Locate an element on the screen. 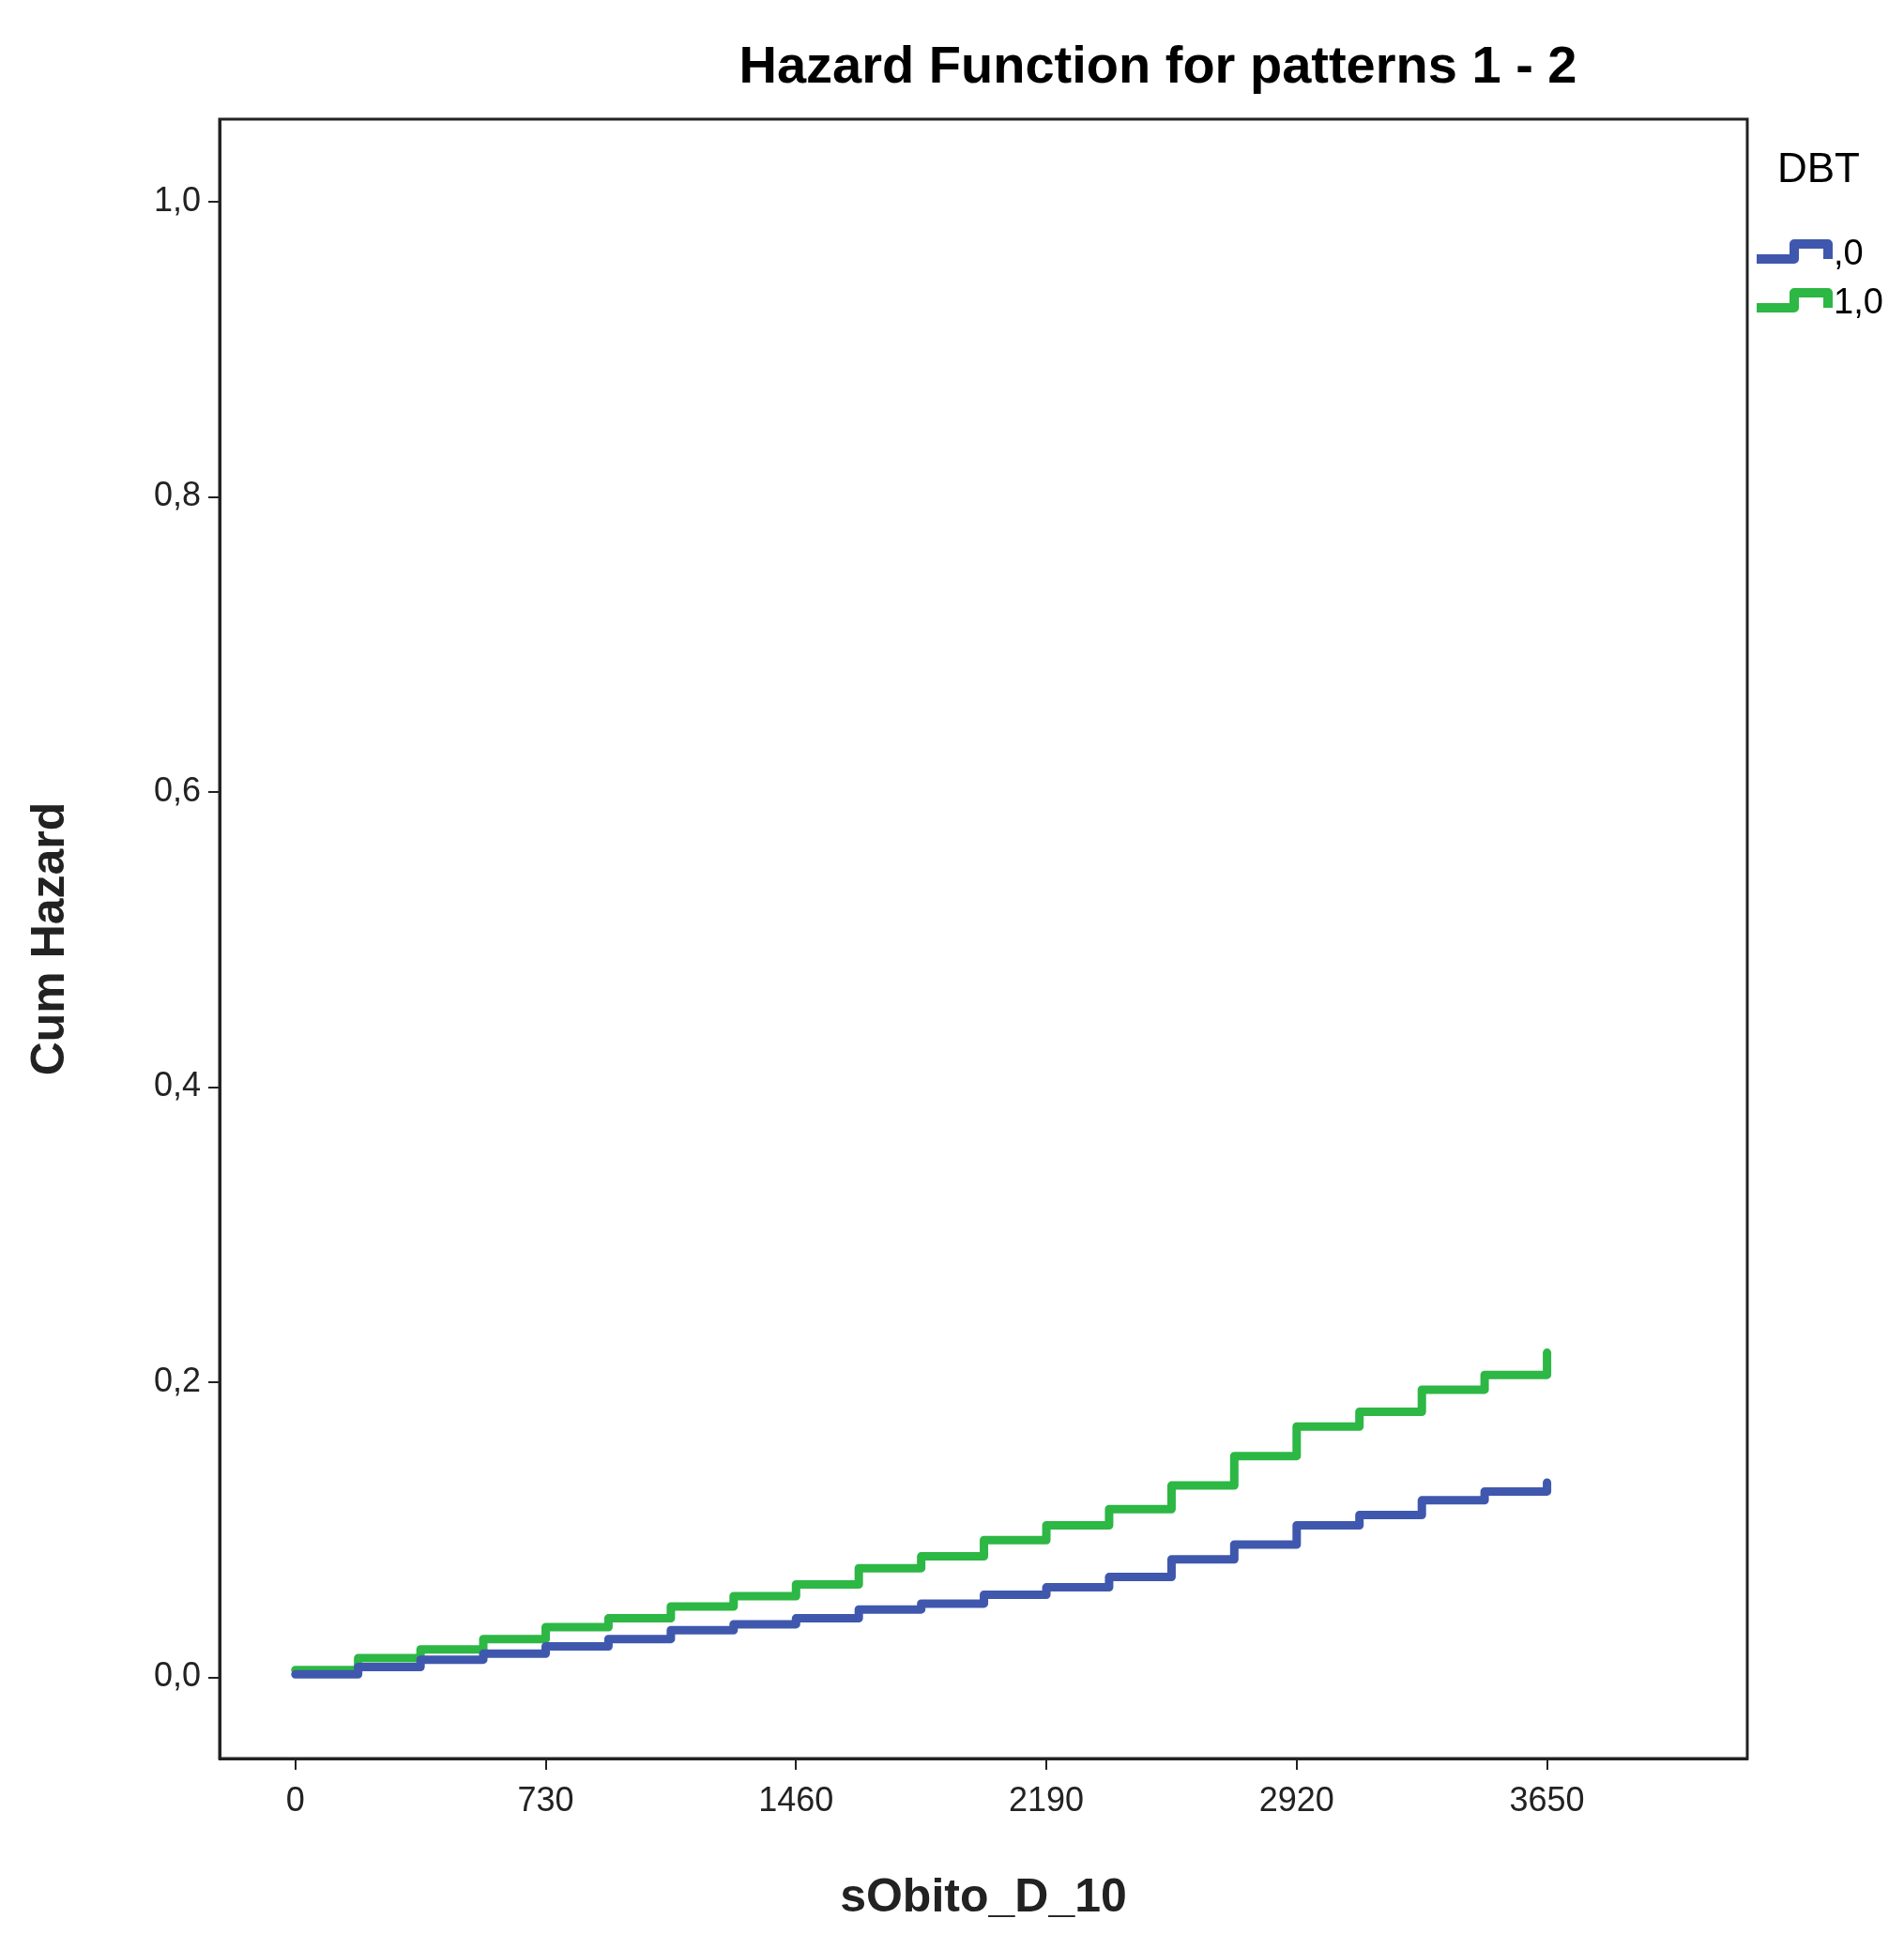 Image resolution: width=1904 pixels, height=1949 pixels. legend-label: 1,0 is located at coordinates (1858, 302).